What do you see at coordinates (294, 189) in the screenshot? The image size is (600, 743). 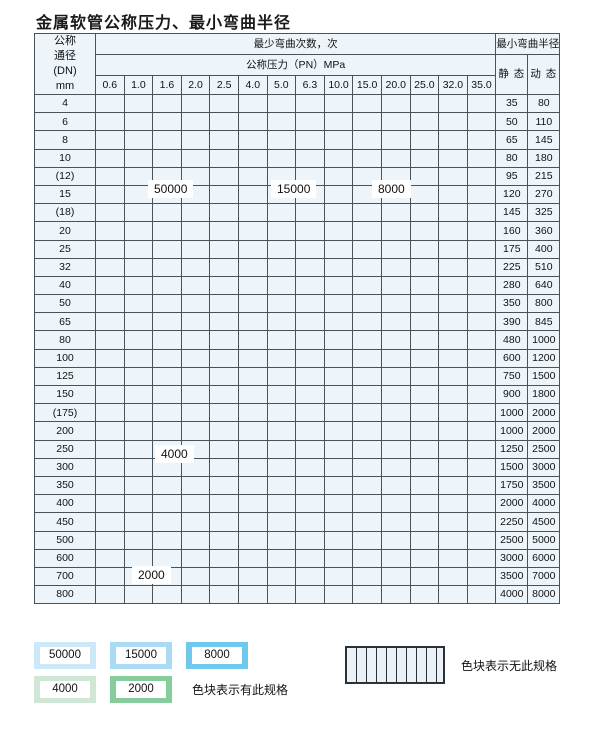 I see `callout-15000: 15000` at bounding box center [294, 189].